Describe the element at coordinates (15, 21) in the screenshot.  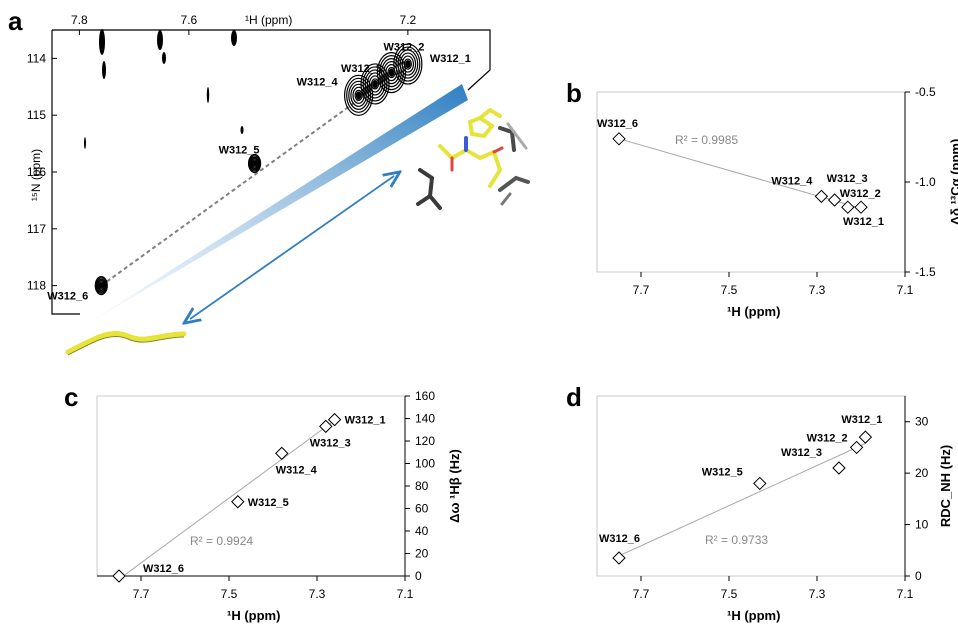
I see `panel-letter-a: a` at that location.